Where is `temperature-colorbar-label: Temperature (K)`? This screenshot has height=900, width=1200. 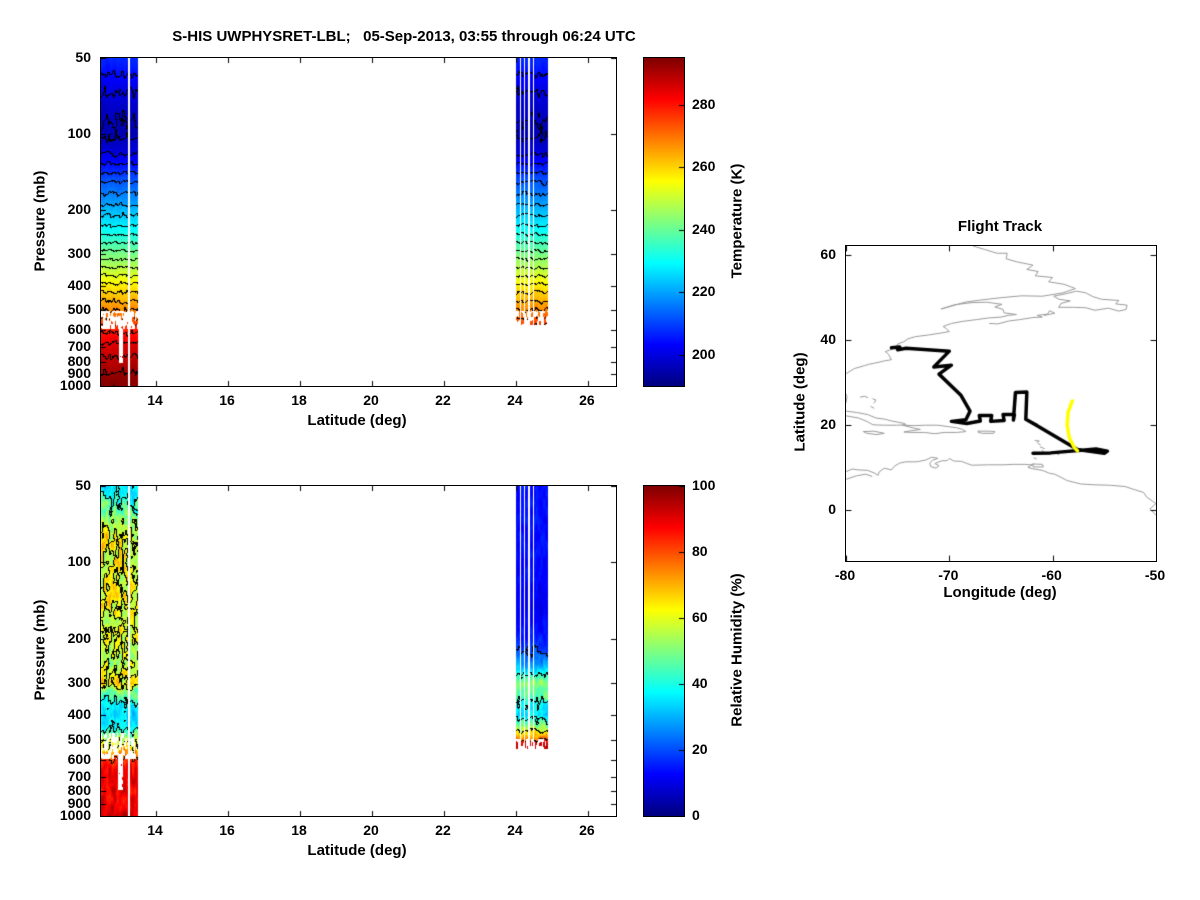 temperature-colorbar-label: Temperature (K) is located at coordinates (737, 221).